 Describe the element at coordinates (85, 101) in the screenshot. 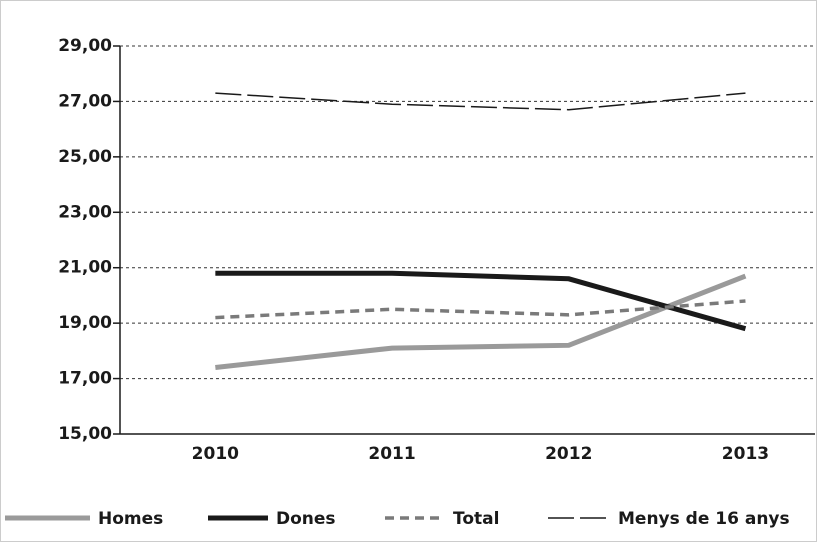

I see `y-tick-label: 27,00` at that location.